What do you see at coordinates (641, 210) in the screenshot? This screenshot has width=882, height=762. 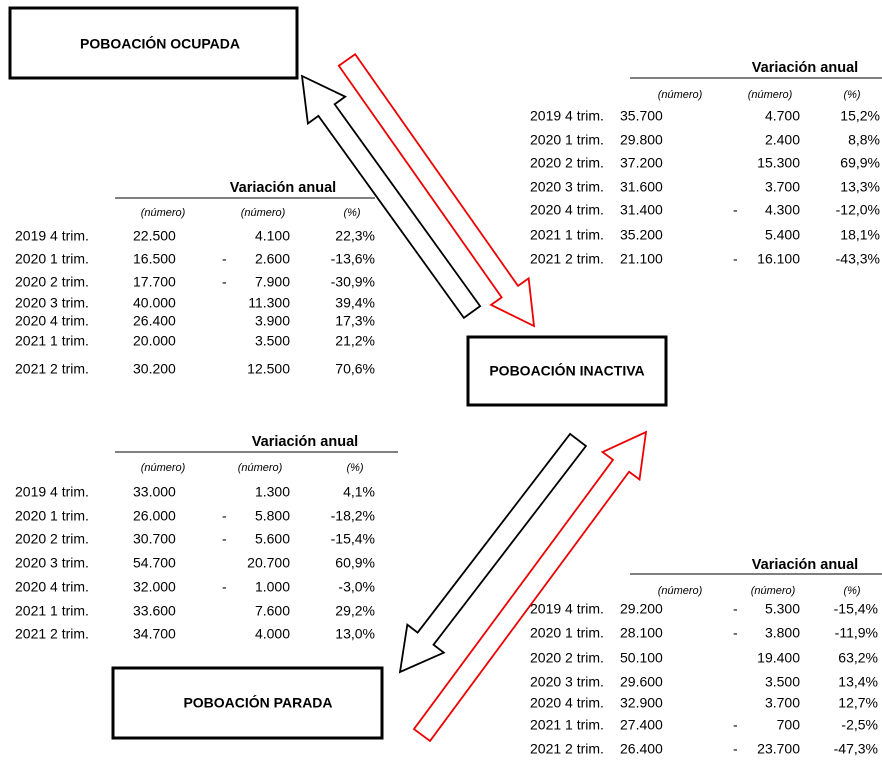 I see `value: 31.400` at bounding box center [641, 210].